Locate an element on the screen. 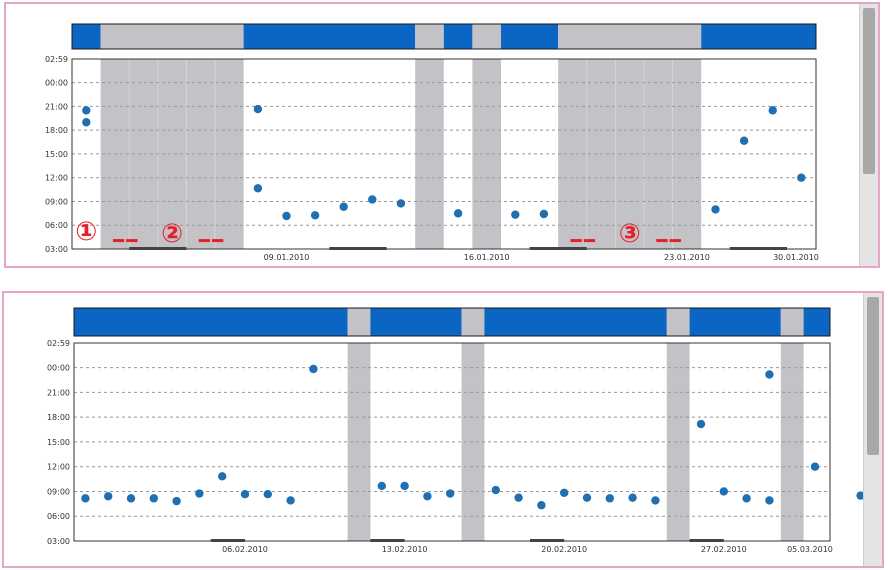  x-tick-label: 06.02.2010 is located at coordinates (245, 549).